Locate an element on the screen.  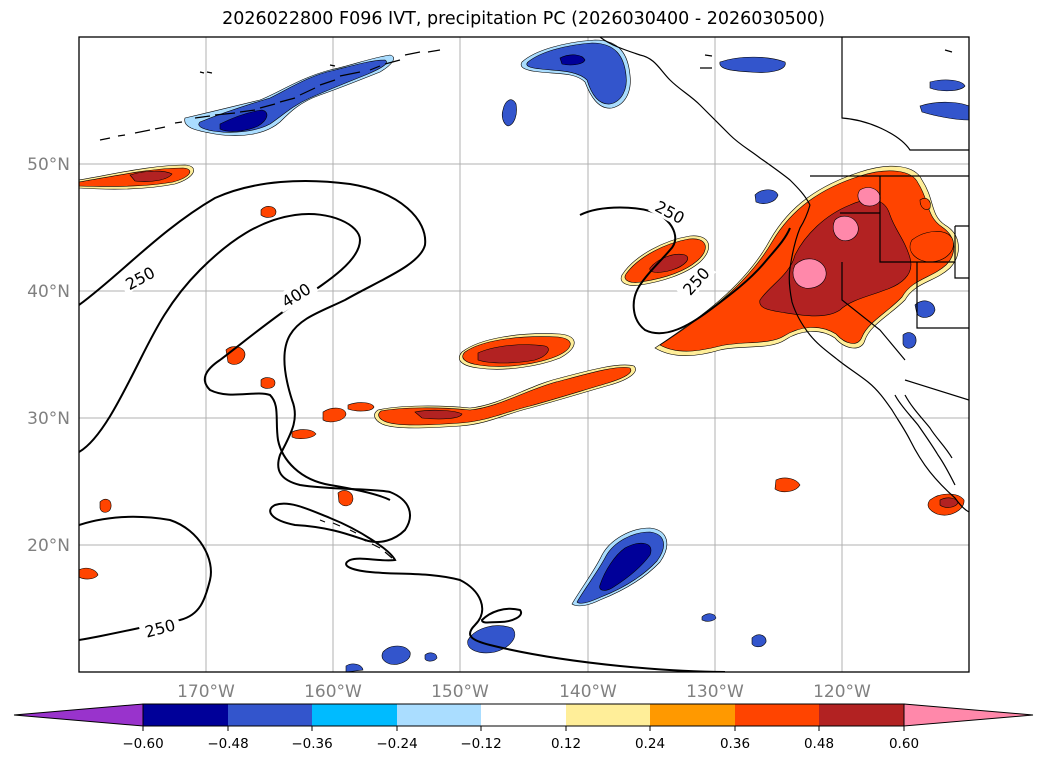
lat-tick-labels: 20°N 30°N 40°N 50°N is located at coordinates (48, 355).